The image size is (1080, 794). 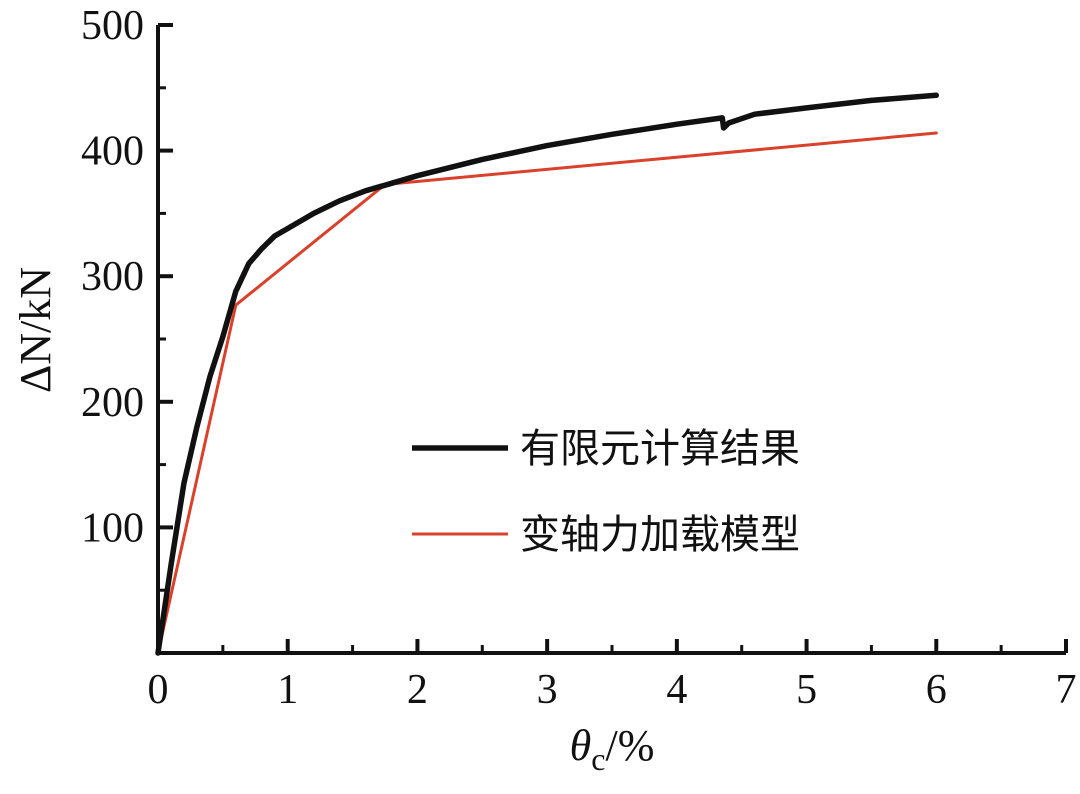 I want to click on x-tick-label: 5, so click(x=806, y=690).